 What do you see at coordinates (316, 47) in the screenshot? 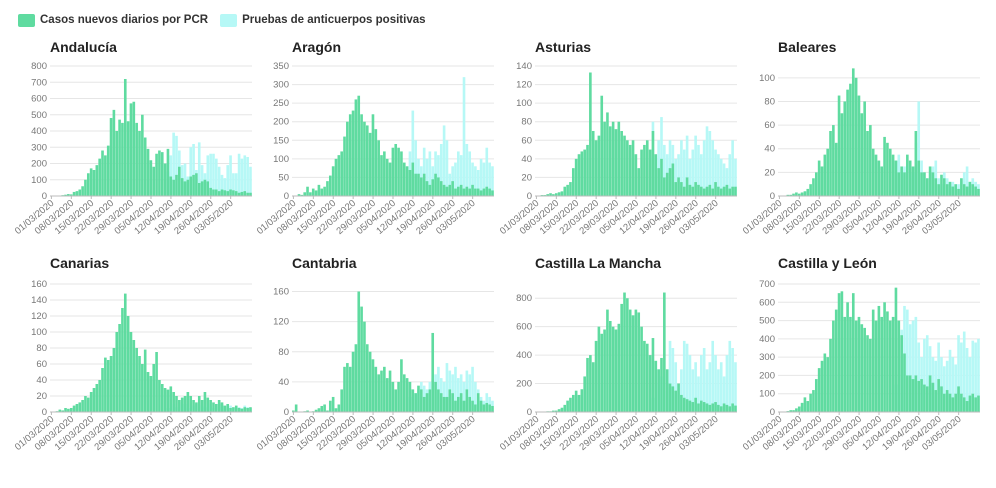
I see `chart-title: Aragón` at bounding box center [316, 47].